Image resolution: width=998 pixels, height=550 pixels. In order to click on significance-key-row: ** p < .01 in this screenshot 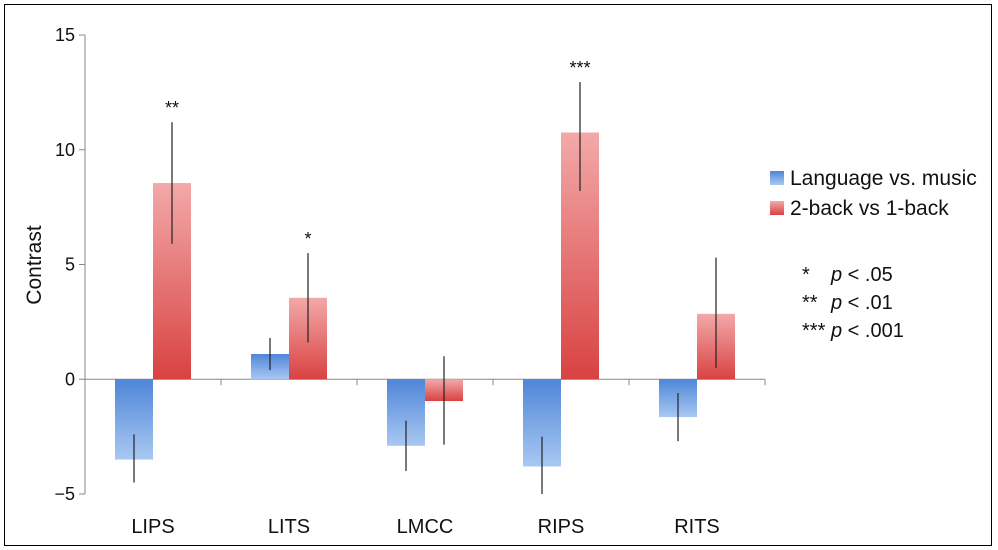, I will do `click(847, 303)`.